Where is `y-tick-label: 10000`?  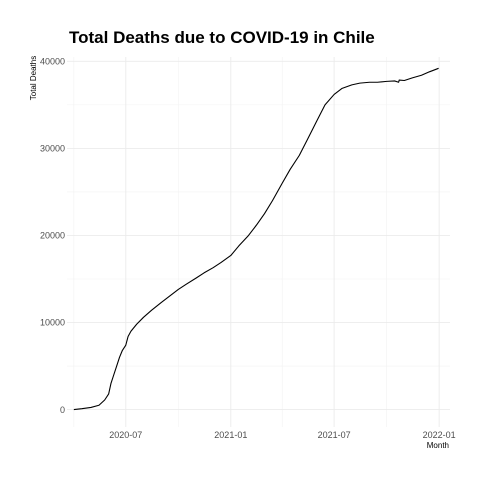
y-tick-label: 10000 is located at coordinates (52, 323).